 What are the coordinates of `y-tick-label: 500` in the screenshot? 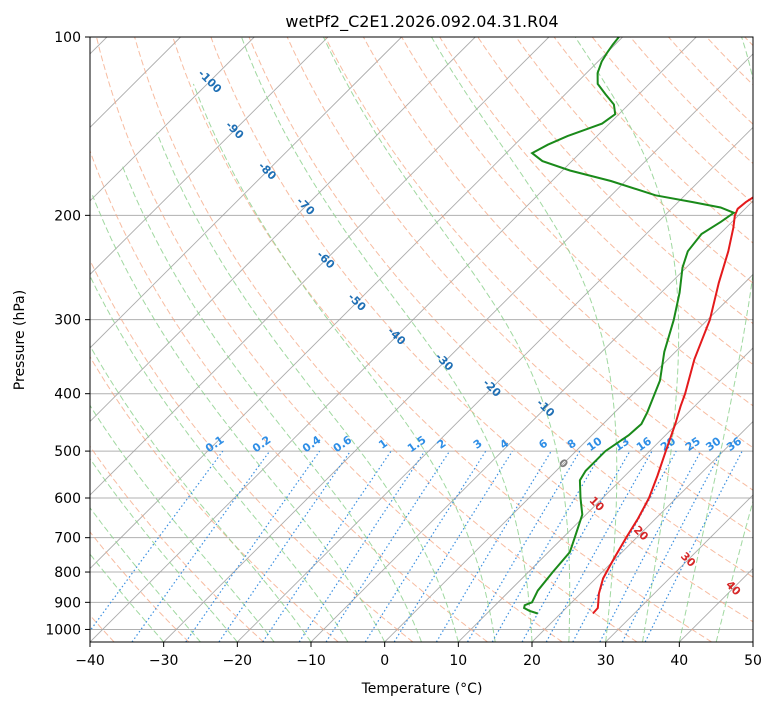 It's located at (67, 452).